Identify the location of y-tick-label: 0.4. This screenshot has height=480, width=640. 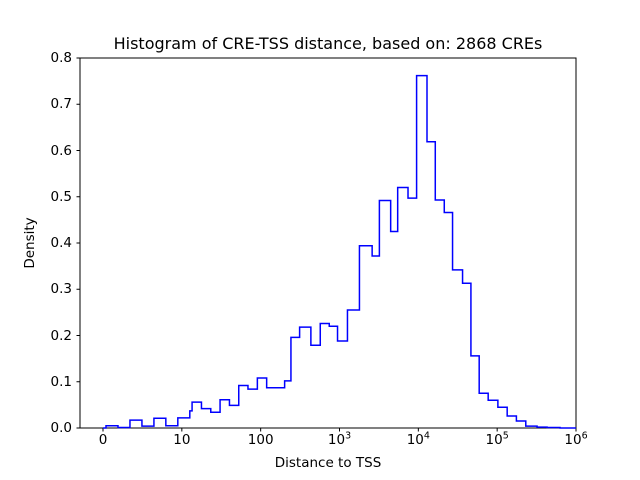
(61, 243).